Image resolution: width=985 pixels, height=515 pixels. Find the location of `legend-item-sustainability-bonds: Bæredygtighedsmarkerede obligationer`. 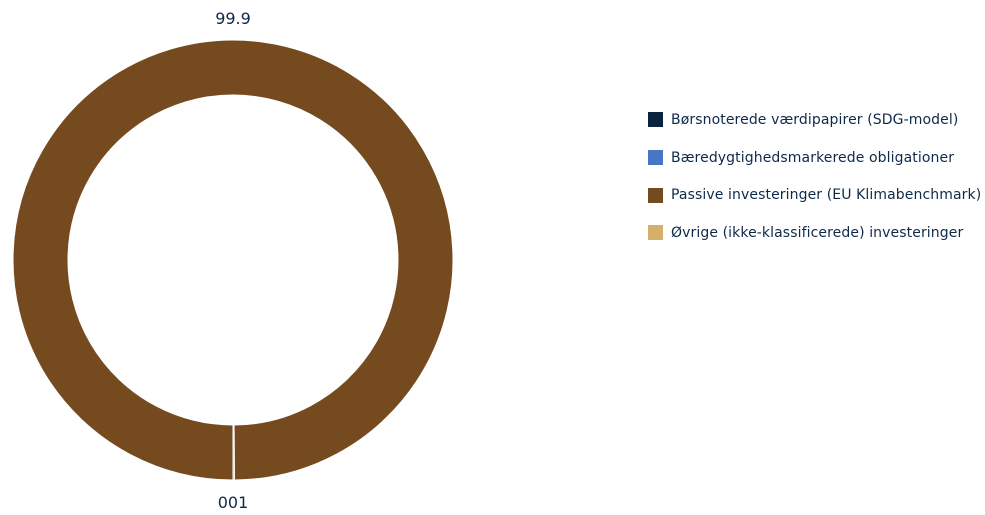

legend-item-sustainability-bonds: Bæredygtighedsmarkerede obligationer is located at coordinates (814, 158).